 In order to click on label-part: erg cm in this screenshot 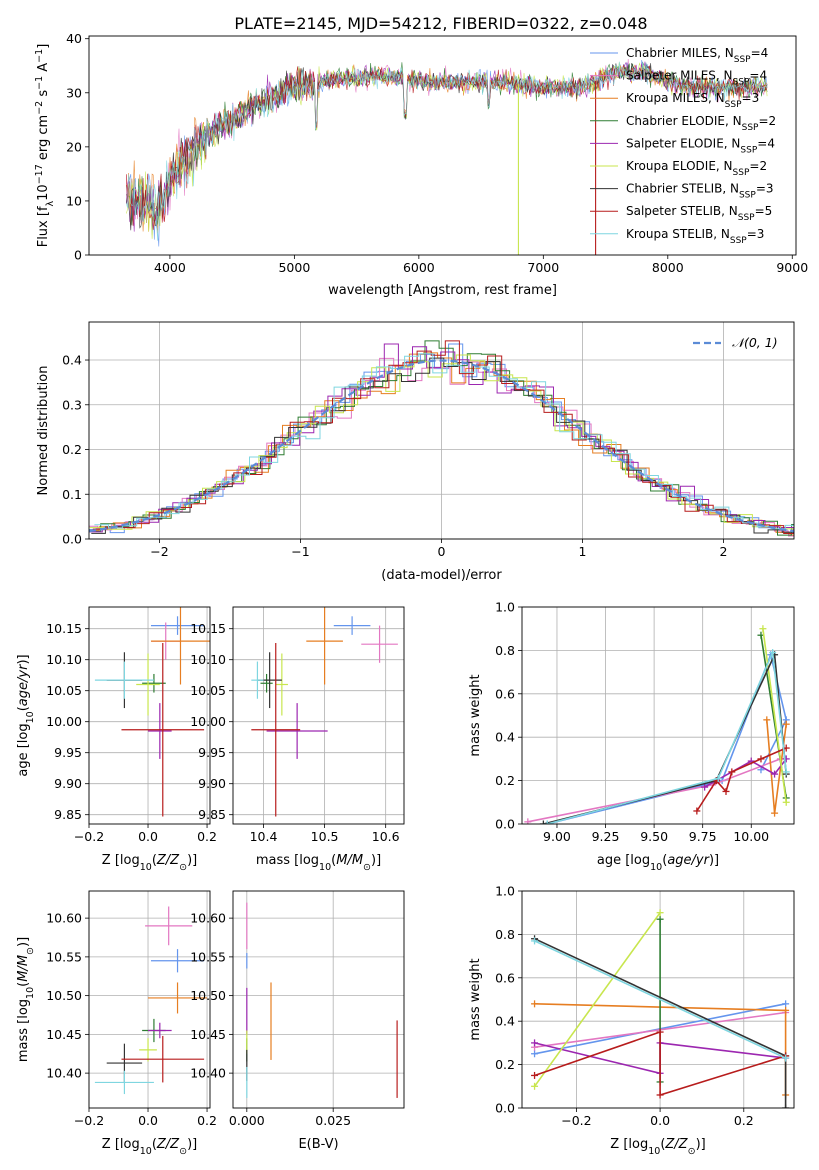, I will do `click(43, 139)`.